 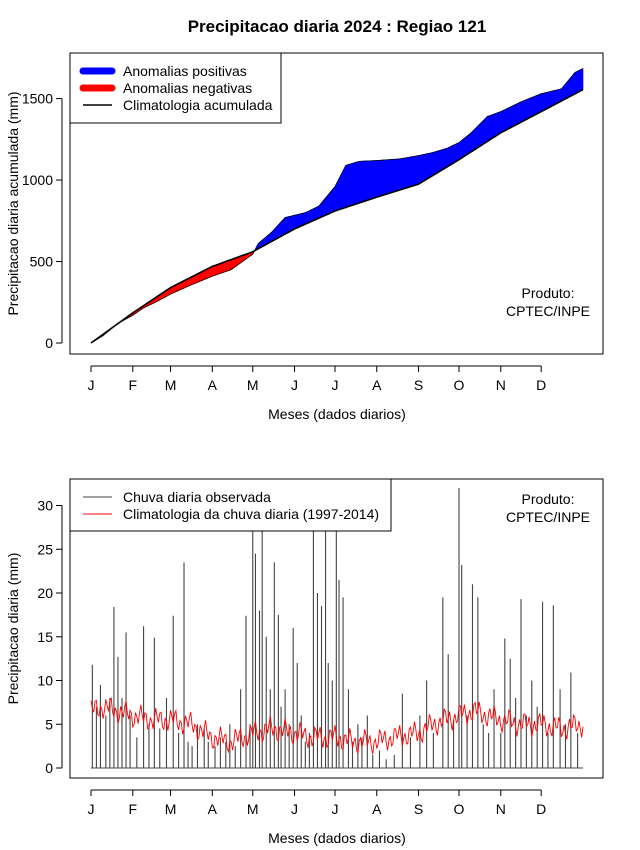 I want to click on legend-box, so click(x=230, y=505).